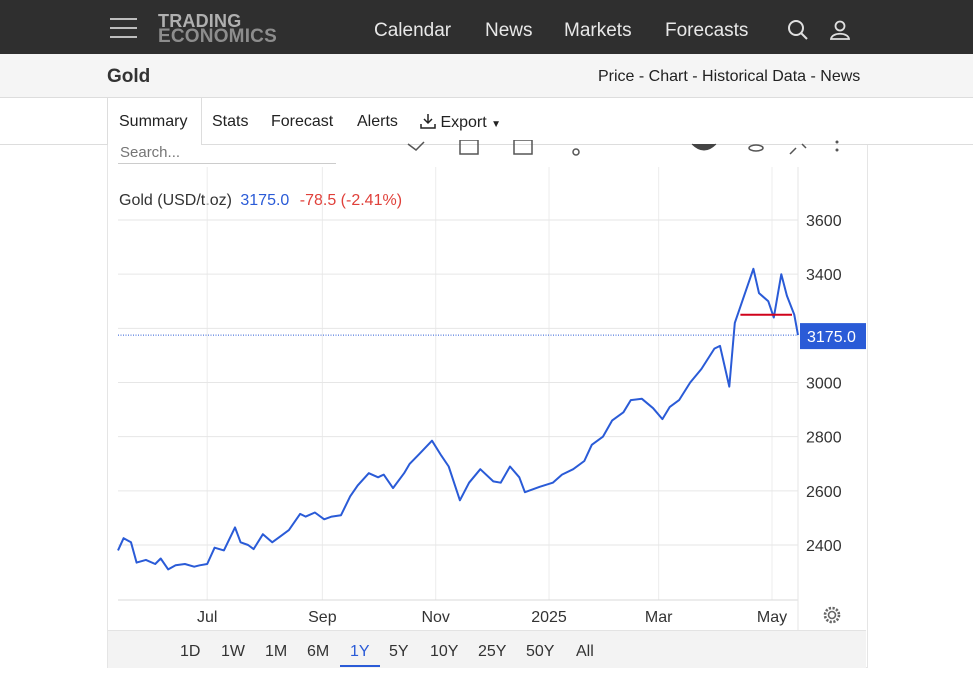  I want to click on tab-alerts: Alerts, so click(377, 121).